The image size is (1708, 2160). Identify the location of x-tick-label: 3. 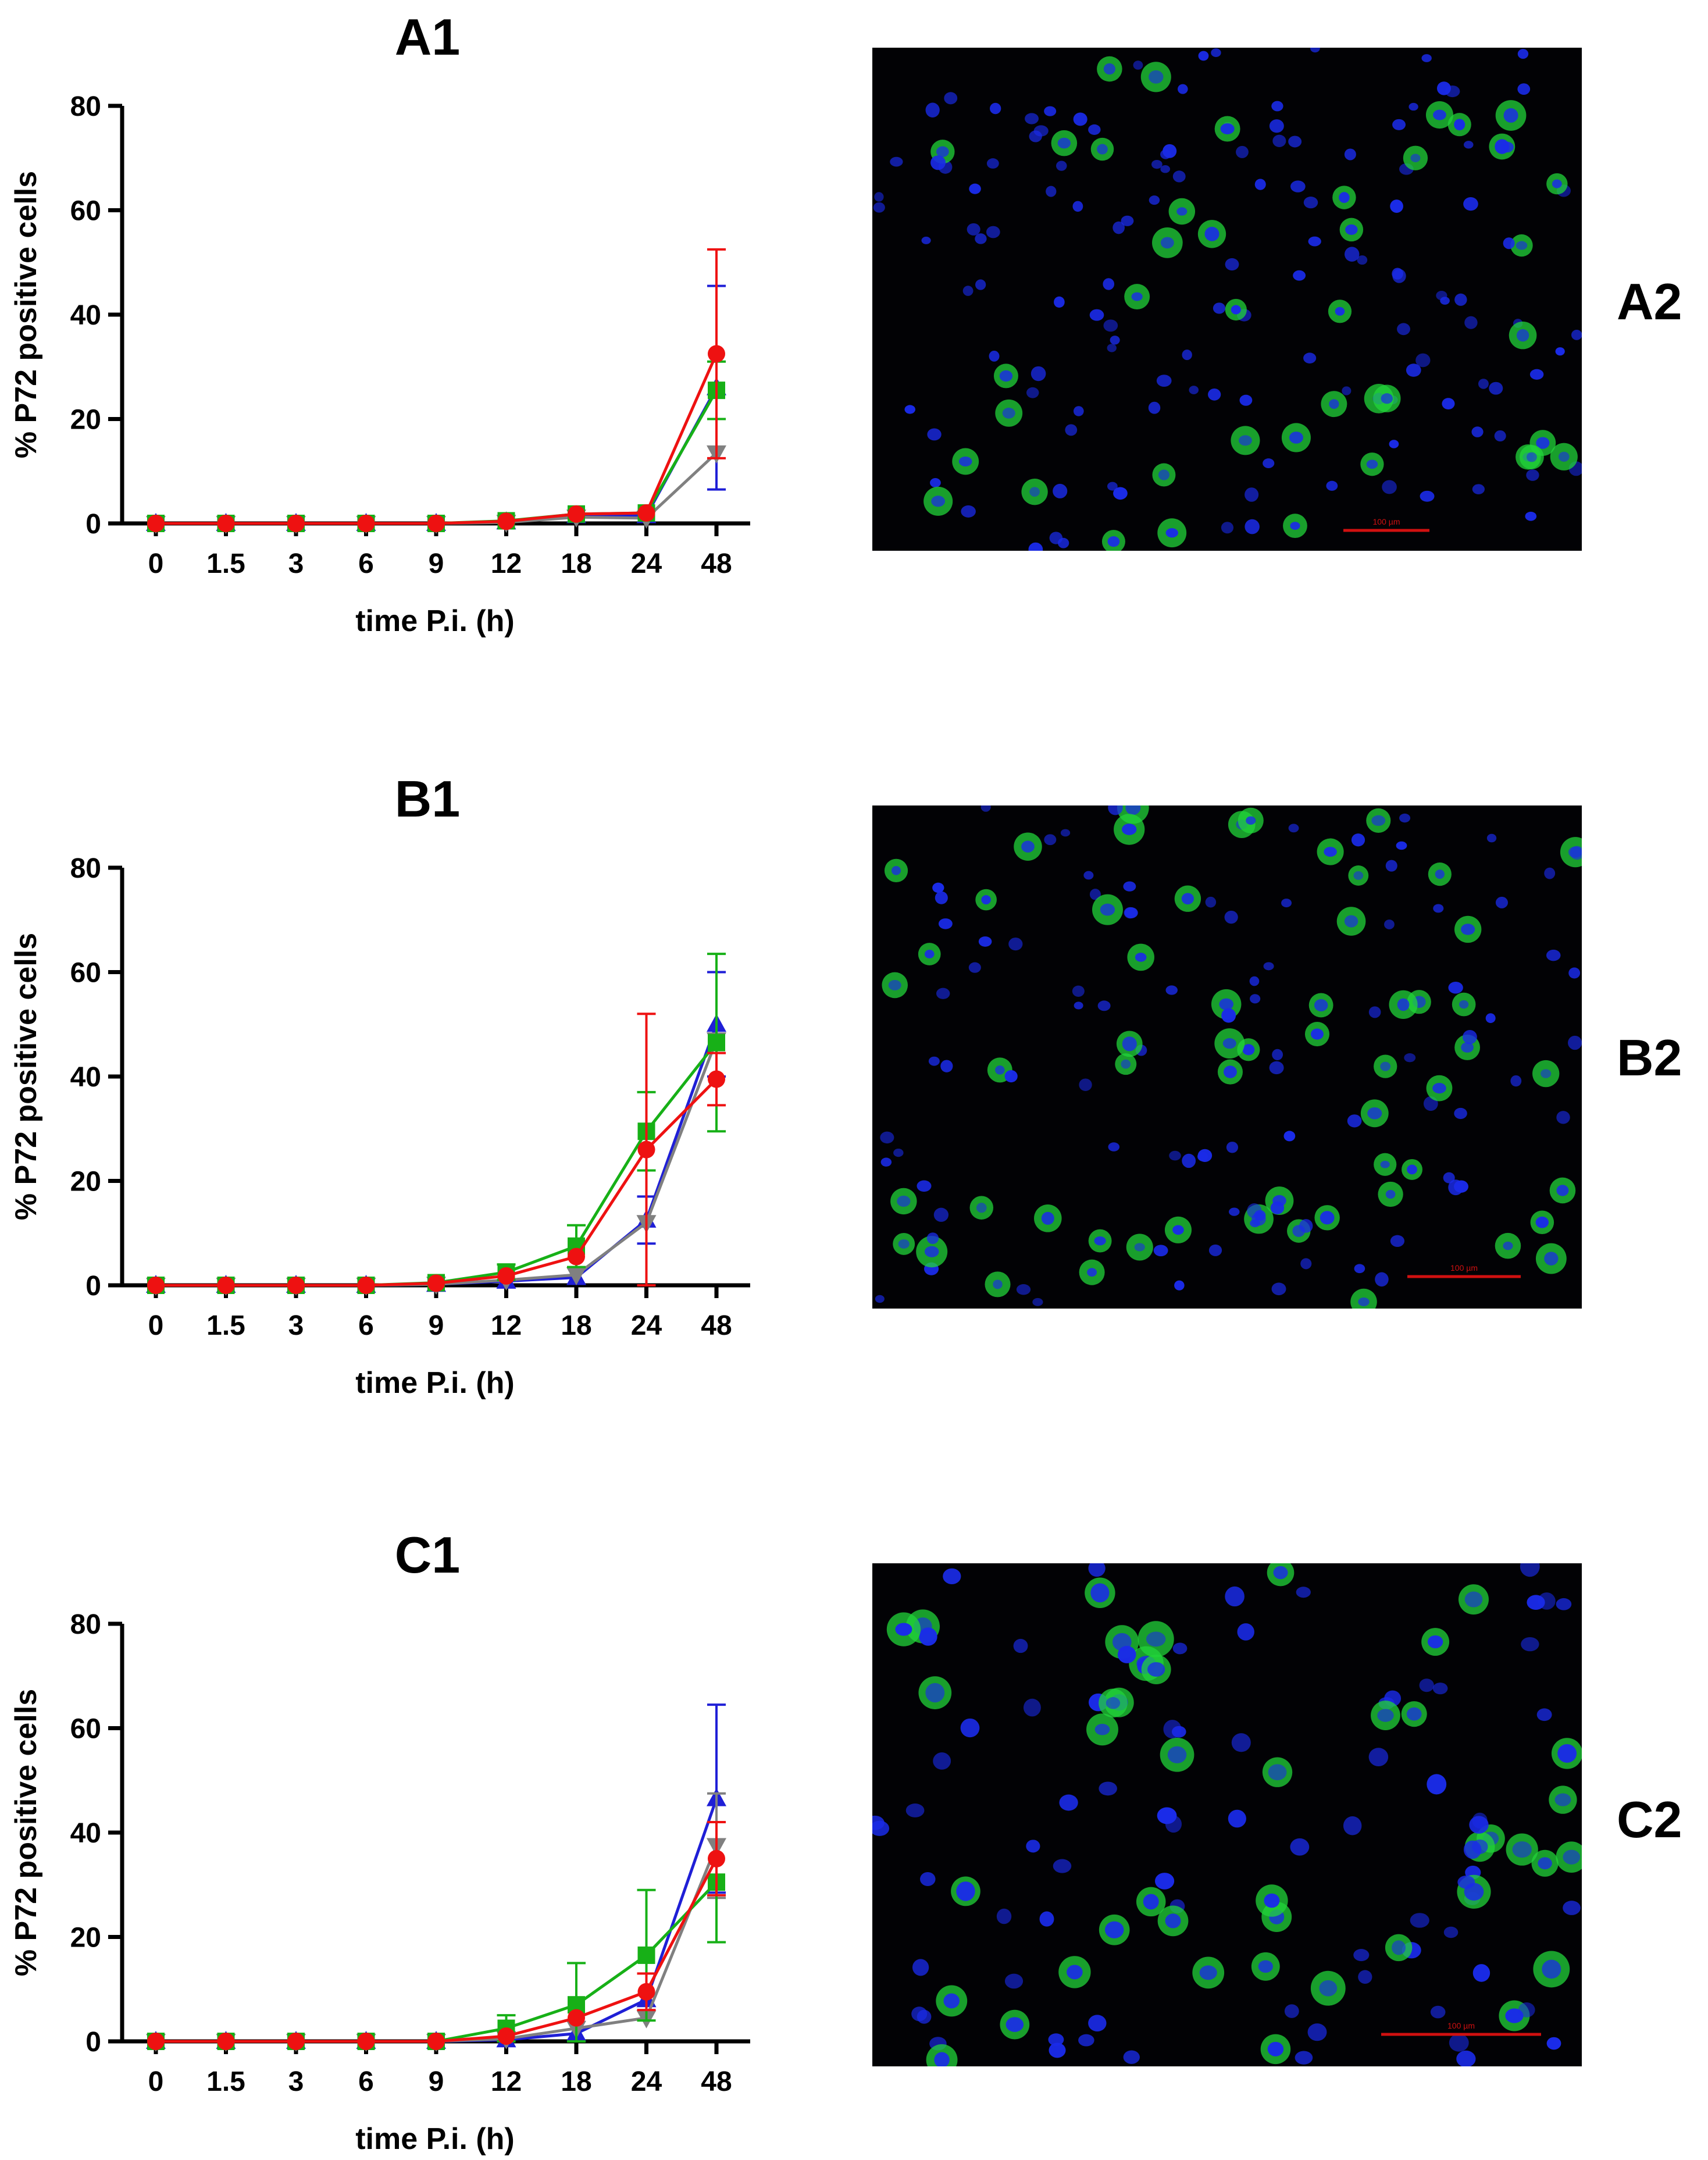
(296, 2081).